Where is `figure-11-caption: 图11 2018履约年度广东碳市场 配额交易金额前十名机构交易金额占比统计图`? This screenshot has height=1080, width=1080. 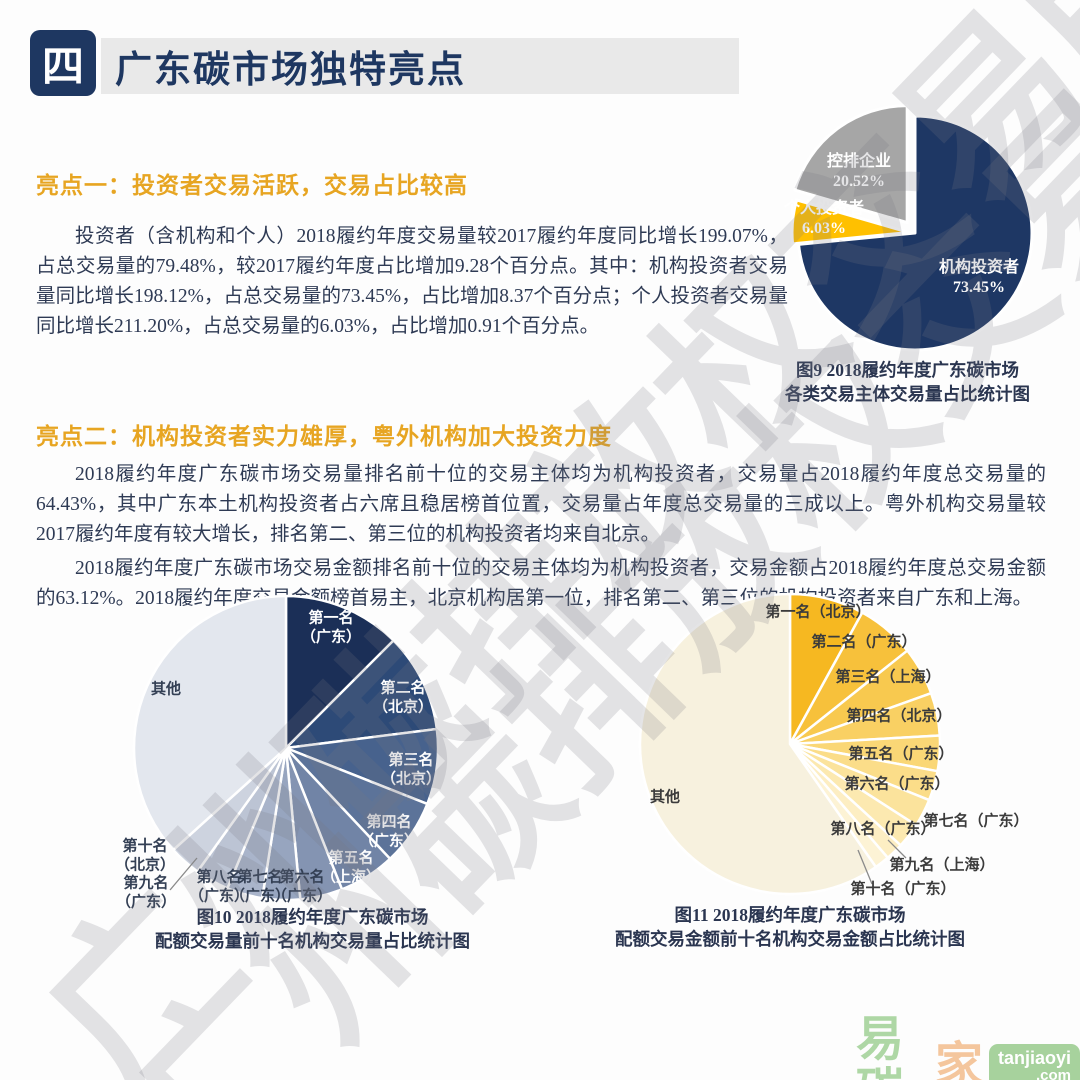
figure-11-caption: 图11 2018履约年度广东碳市场 配额交易金额前十名机构交易金额占比统计图 is located at coordinates (790, 927).